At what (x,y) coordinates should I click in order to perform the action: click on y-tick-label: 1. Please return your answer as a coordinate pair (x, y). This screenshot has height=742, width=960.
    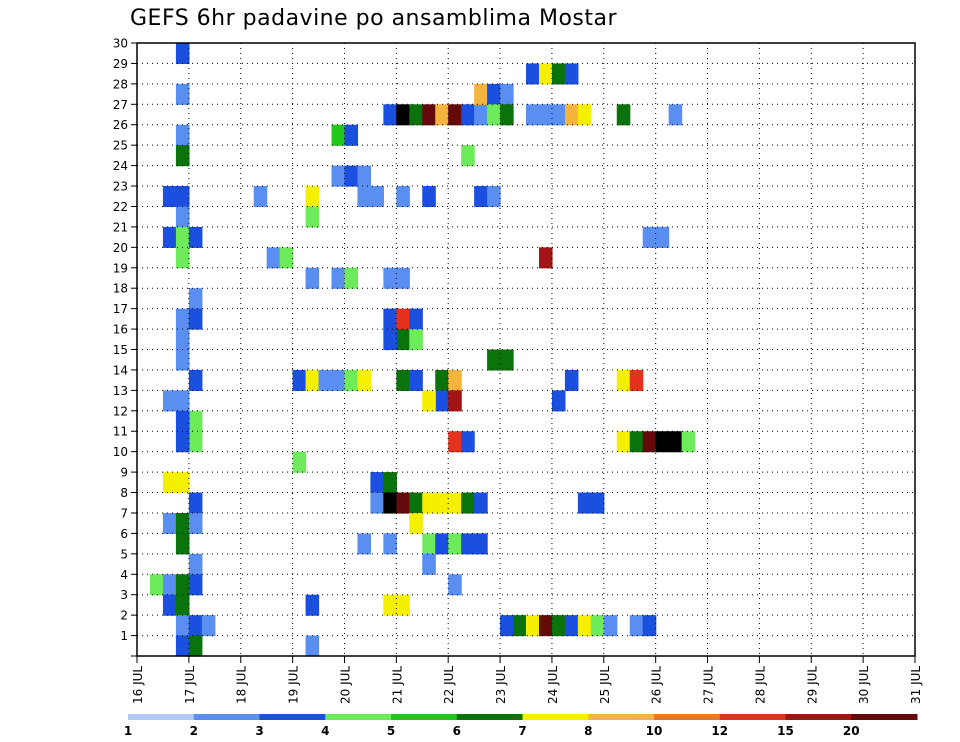
    Looking at the image, I should click on (124, 636).